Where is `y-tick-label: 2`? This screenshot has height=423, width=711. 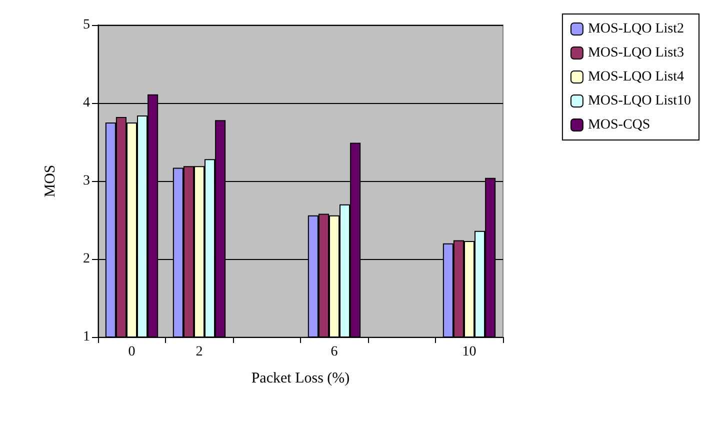 y-tick-label: 2 is located at coordinates (86, 259).